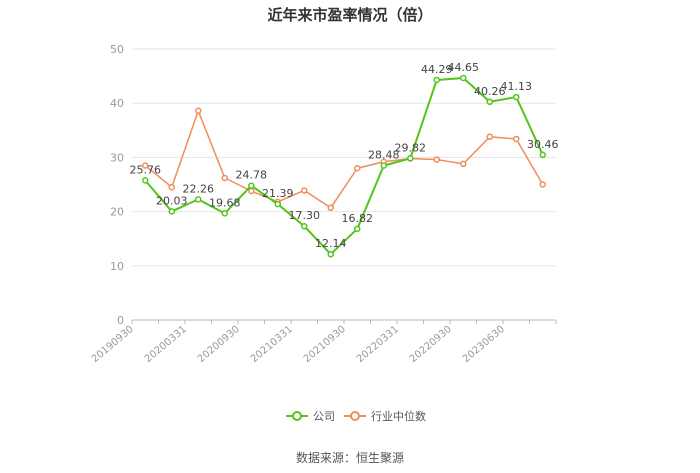 Image resolution: width=700 pixels, height=473 pixels. Describe the element at coordinates (146, 169) in the screenshot. I see `data-label: 25.76` at that location.